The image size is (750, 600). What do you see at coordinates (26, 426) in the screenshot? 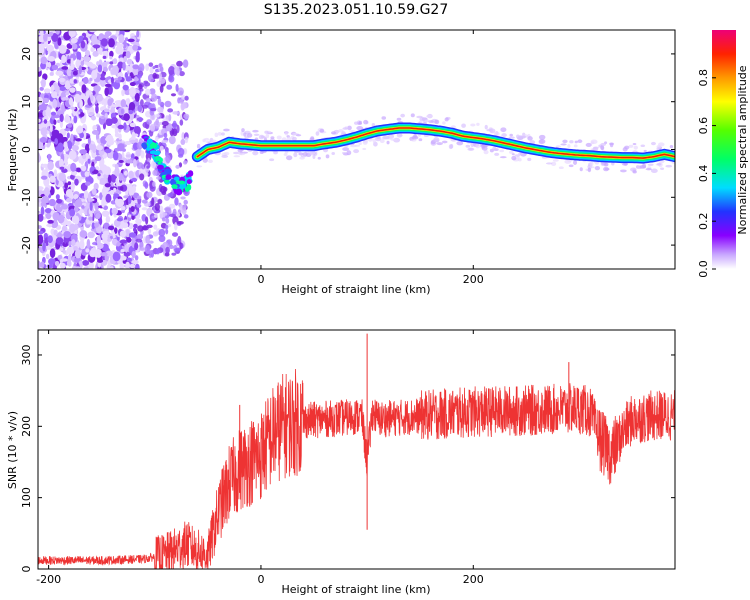
I see `bottom-y-tick-label: 200` at bounding box center [26, 426].